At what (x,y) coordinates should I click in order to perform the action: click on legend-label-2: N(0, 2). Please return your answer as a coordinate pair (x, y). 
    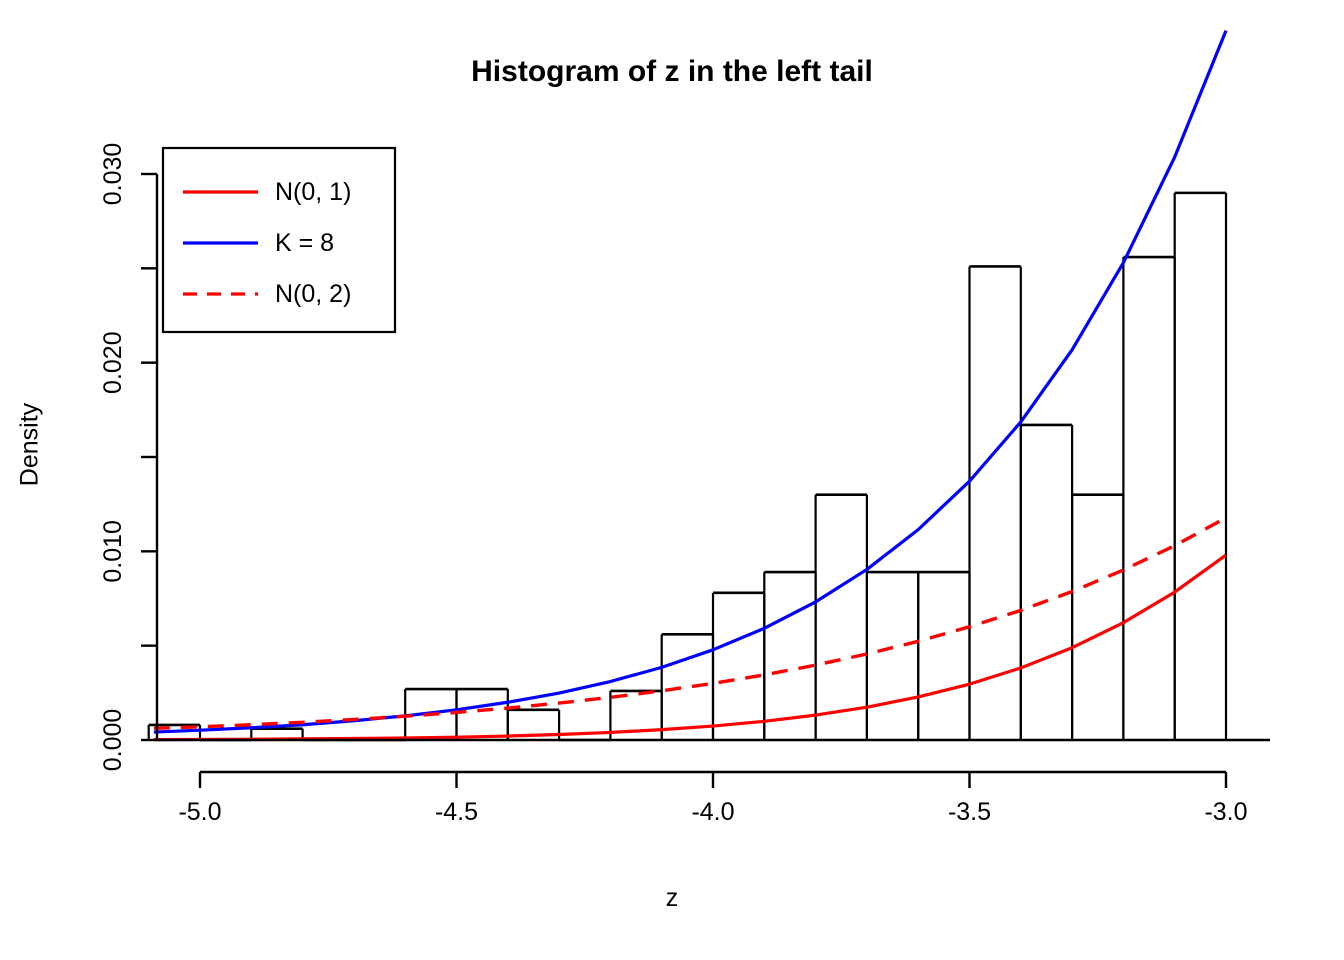
    Looking at the image, I should click on (313, 294).